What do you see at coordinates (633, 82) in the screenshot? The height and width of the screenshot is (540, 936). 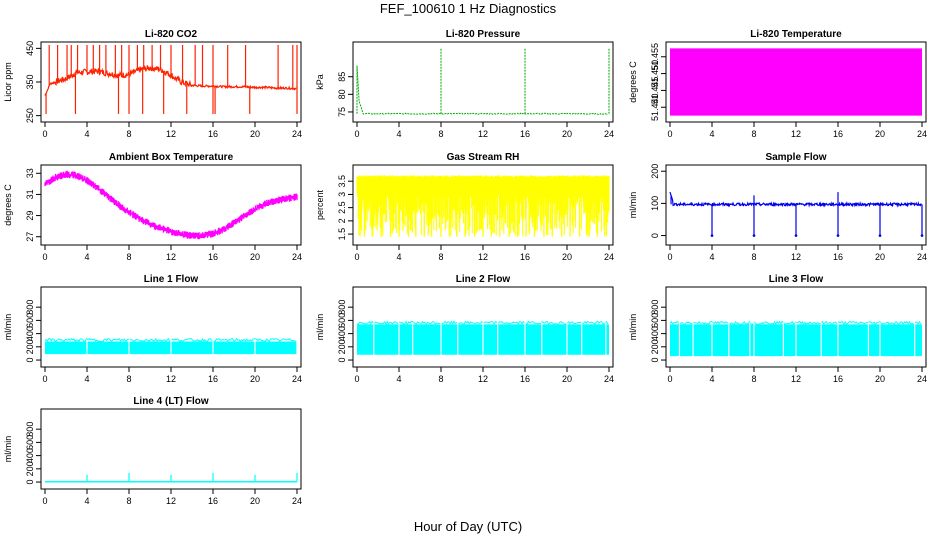 I see `y-axis-label: degrees C` at bounding box center [633, 82].